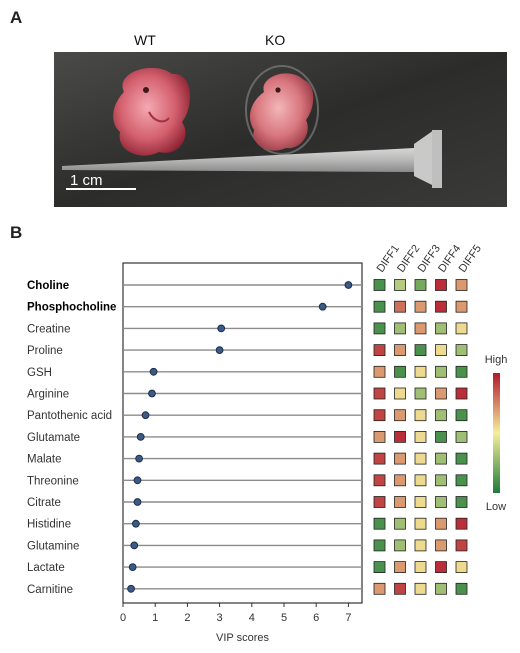  Describe the element at coordinates (86, 180) in the screenshot. I see `svg-text: 1 cm` at that location.